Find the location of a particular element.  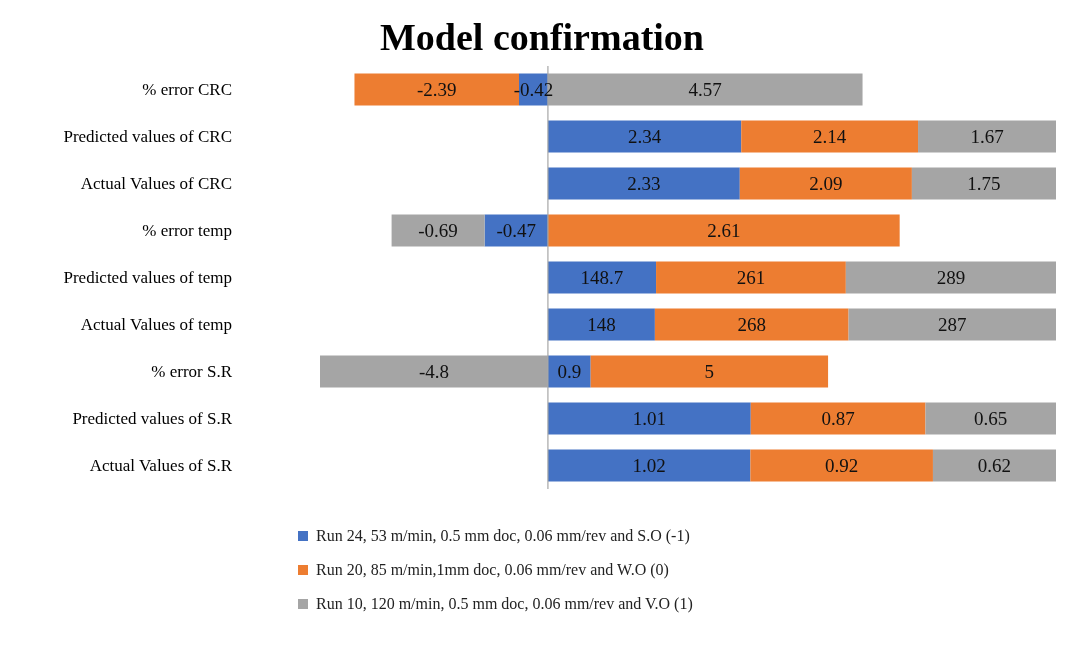

y-tick-label: % error S.R is located at coordinates (192, 371).